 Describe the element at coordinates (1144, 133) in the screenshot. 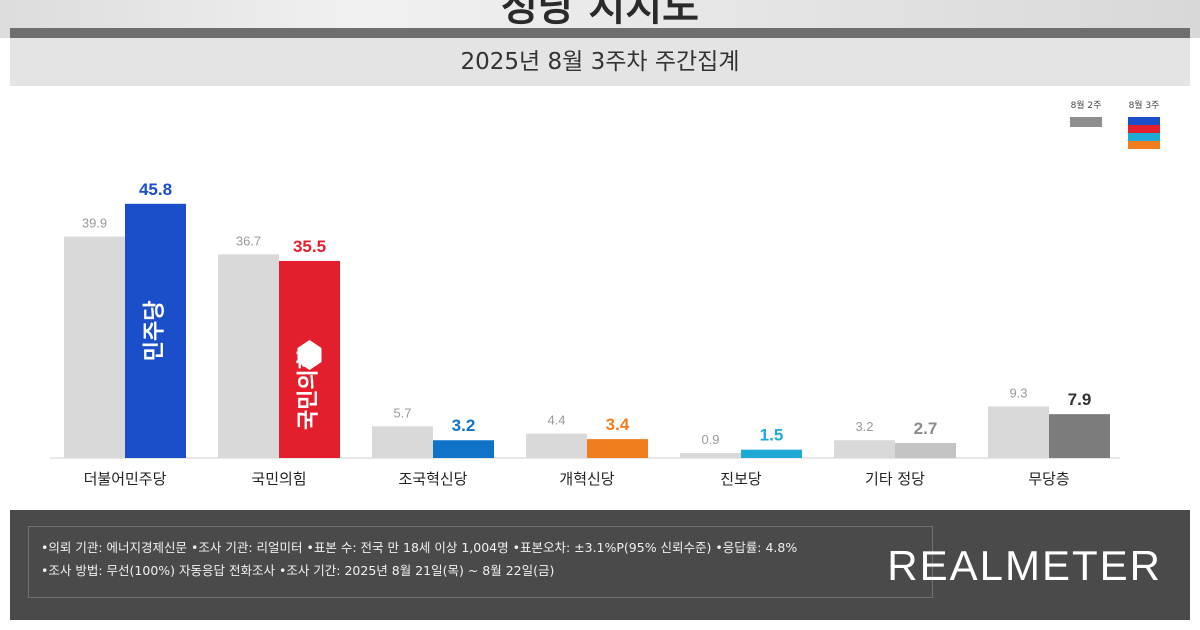

I see `legend-cur-swatch` at that location.